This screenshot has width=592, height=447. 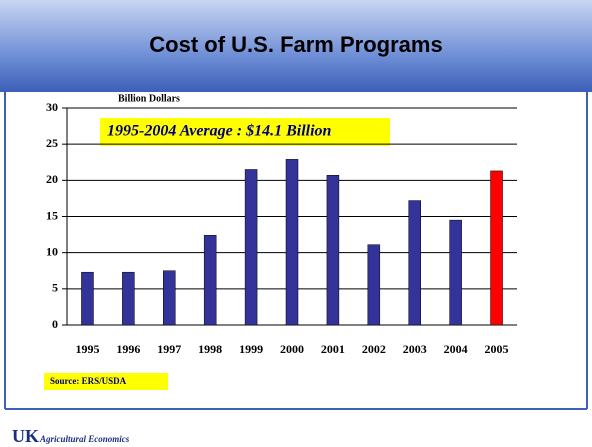 I want to click on y-tick-label: 5, so click(x=55, y=288).